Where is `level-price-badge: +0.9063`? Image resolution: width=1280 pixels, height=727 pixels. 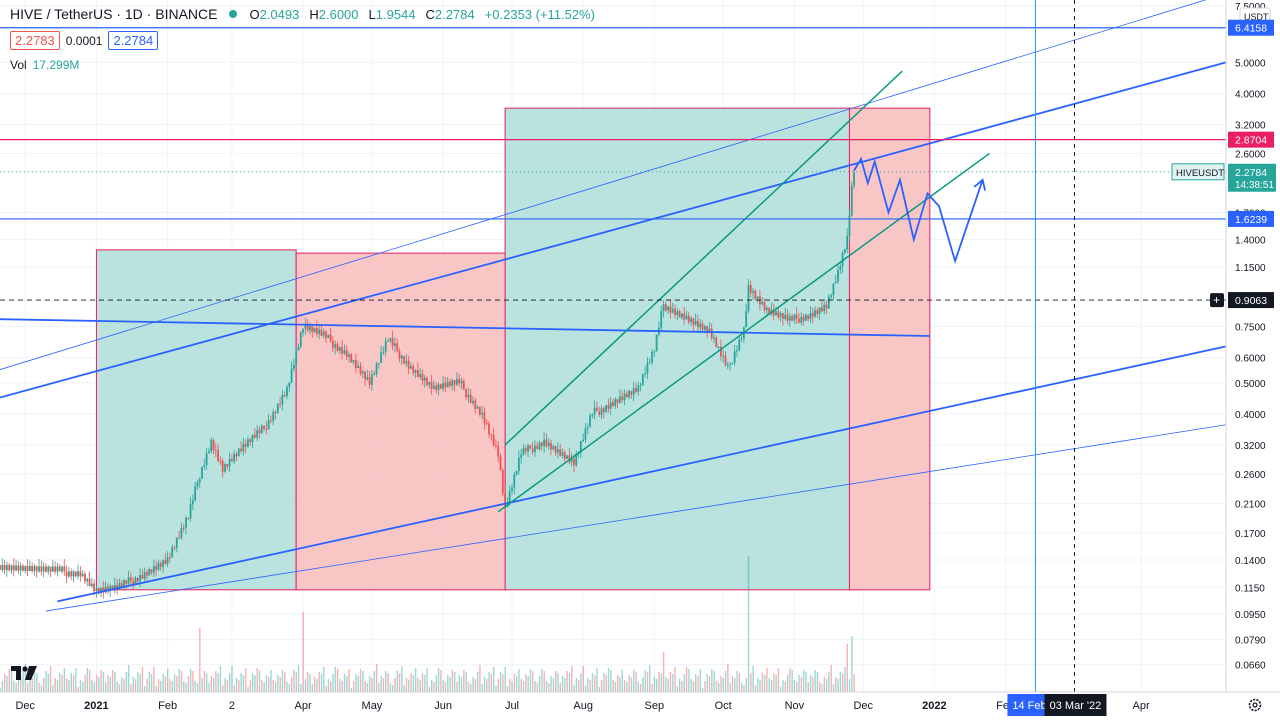 level-price-badge: +0.9063 is located at coordinates (1242, 300).